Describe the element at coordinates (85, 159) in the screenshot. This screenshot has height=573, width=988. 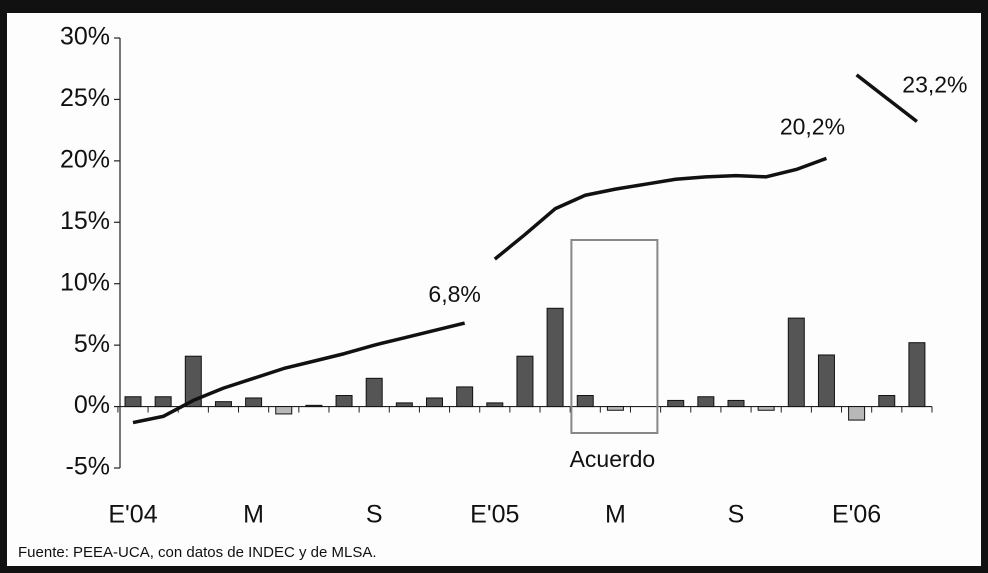
I see `y-tick-label: 20%` at that location.